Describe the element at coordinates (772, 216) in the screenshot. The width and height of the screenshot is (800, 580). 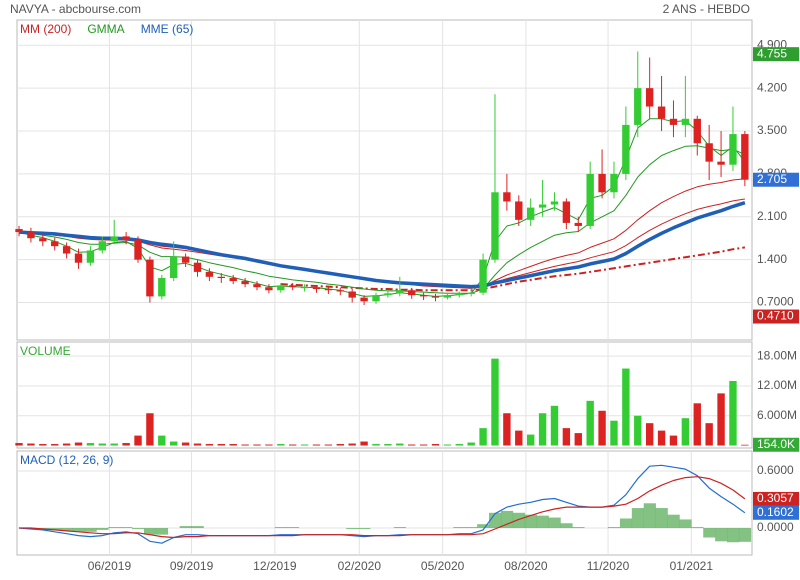
I see `y-tick-label: 2.100` at that location.